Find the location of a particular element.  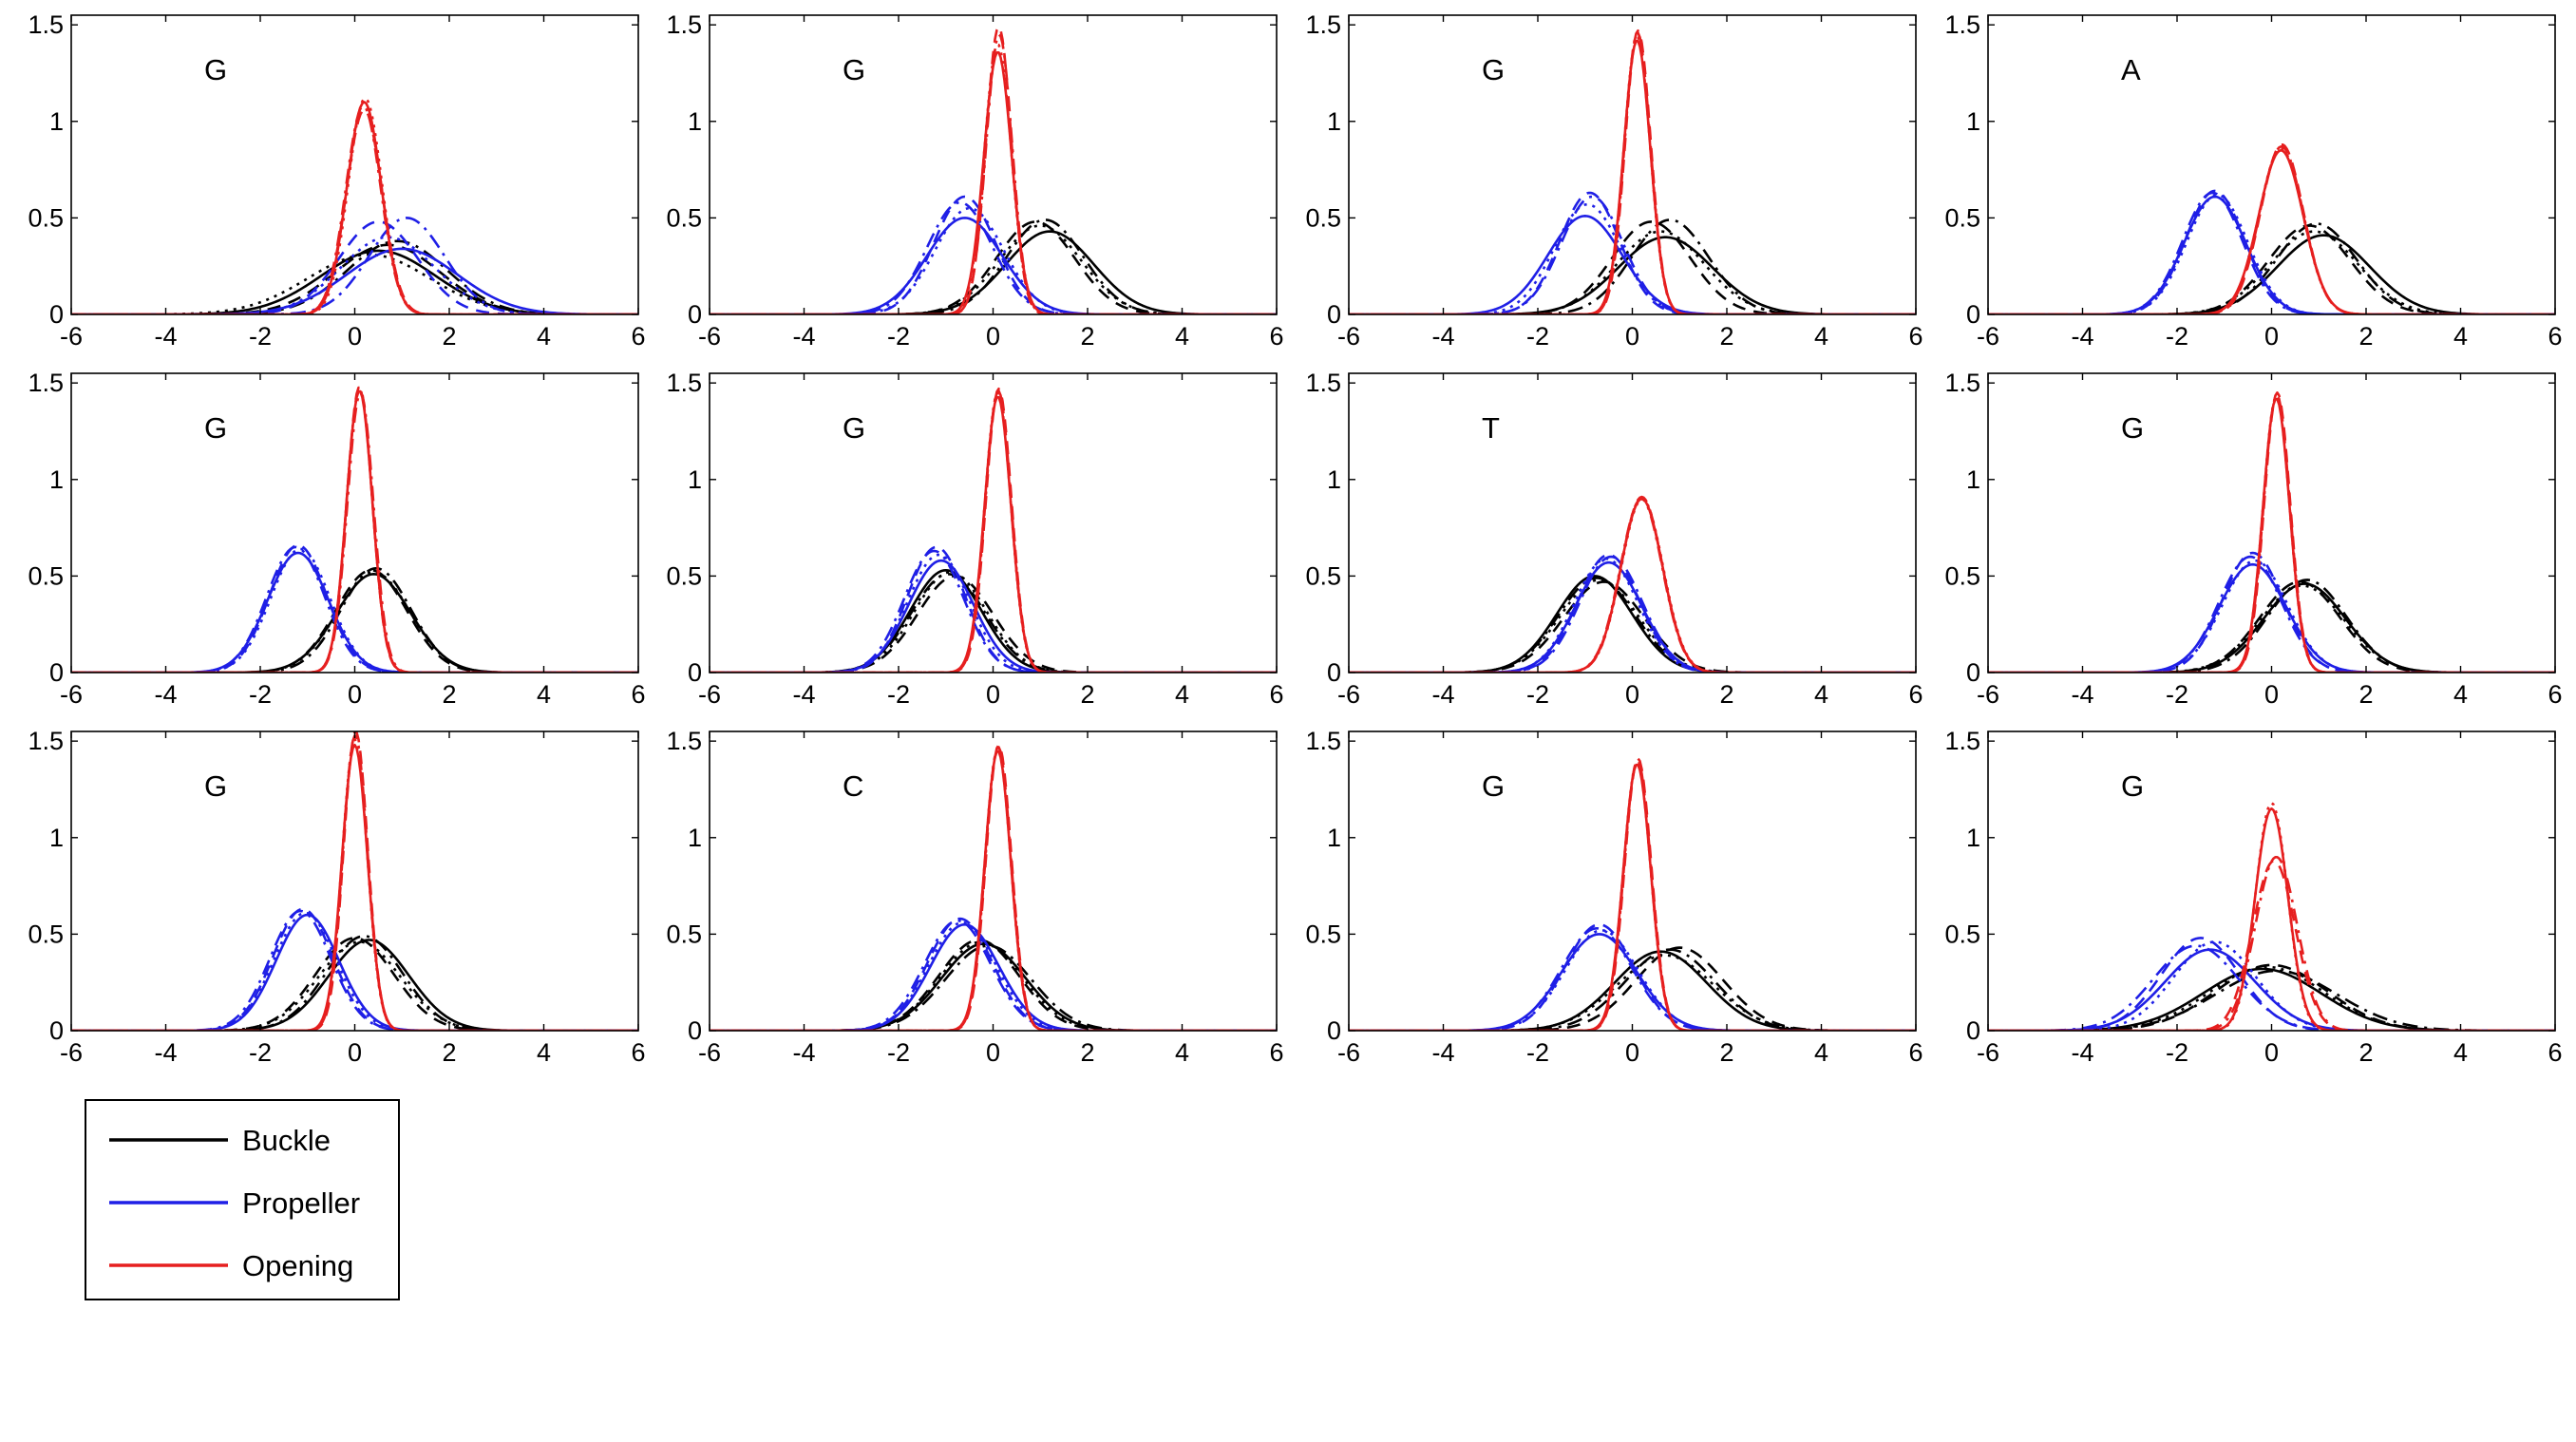

curve-buckle-dashed is located at coordinates (2271, 626).